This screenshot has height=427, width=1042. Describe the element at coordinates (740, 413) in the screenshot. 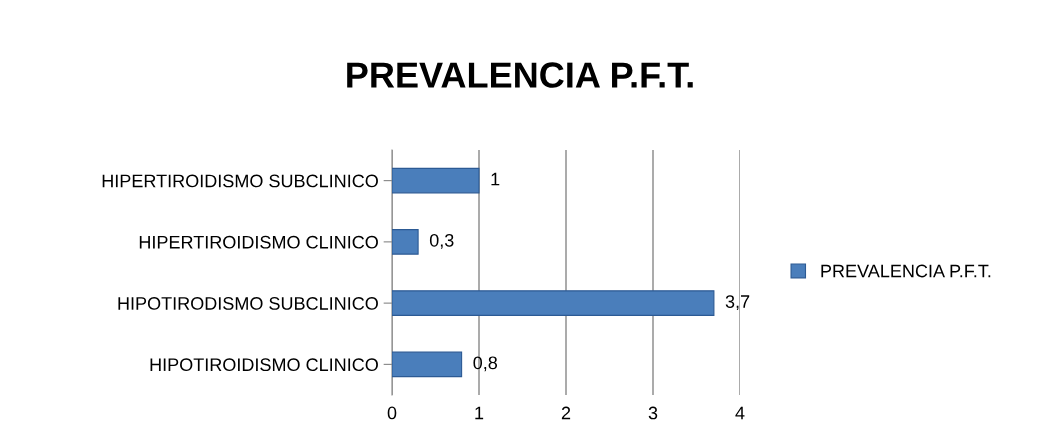

I see `x-tick-label: 4` at that location.